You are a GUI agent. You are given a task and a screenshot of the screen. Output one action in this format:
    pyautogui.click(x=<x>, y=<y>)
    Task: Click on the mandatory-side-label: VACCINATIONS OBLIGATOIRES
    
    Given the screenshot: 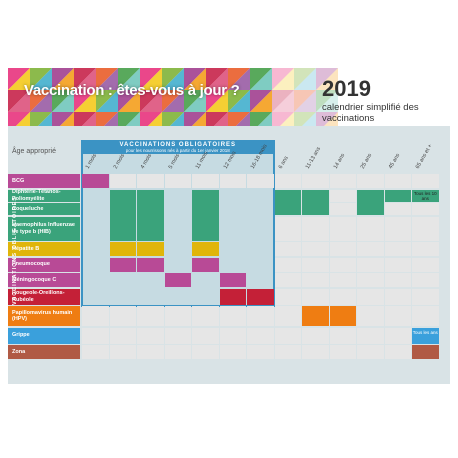 What is the action you would take?
    pyautogui.click(x=15, y=250)
    